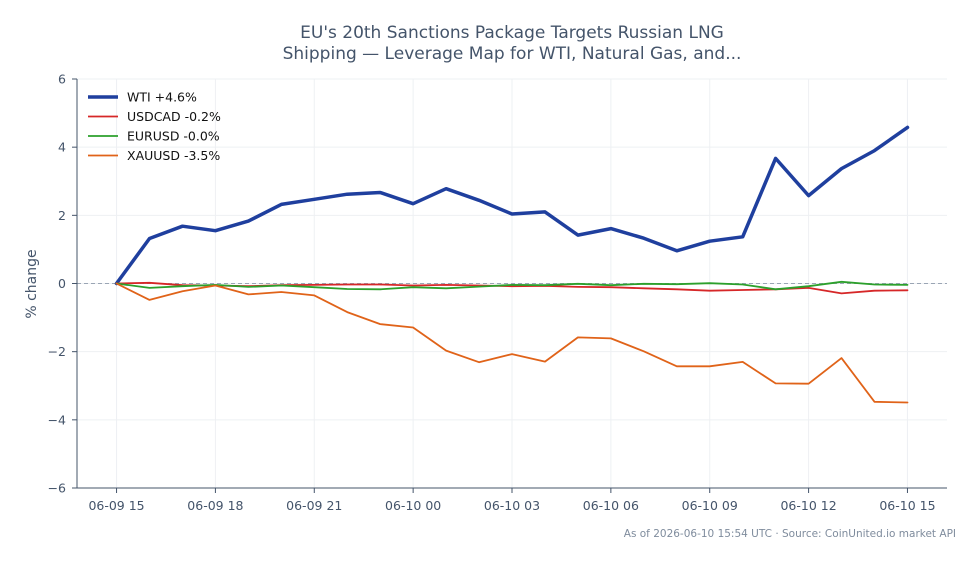  I want to click on y-tick-label: −2, so click(57, 351).